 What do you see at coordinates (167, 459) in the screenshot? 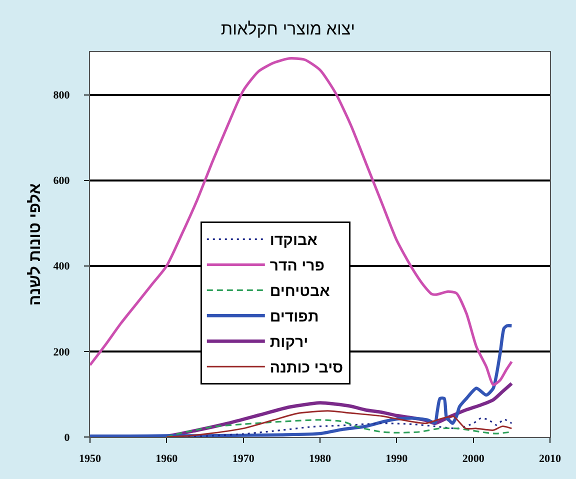
I see `x-tick-label: 1960` at bounding box center [167, 459].